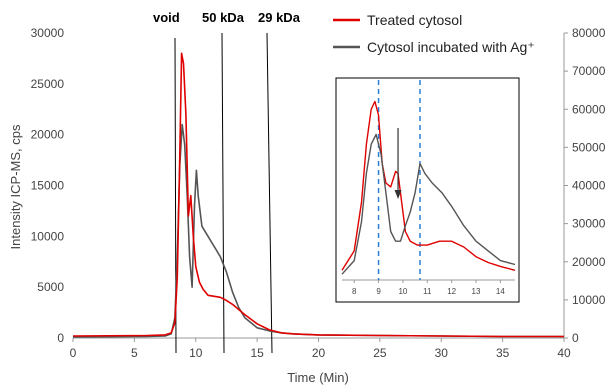 The image size is (611, 387). What do you see at coordinates (398, 194) in the screenshot?
I see `inset-arrow-head` at bounding box center [398, 194].